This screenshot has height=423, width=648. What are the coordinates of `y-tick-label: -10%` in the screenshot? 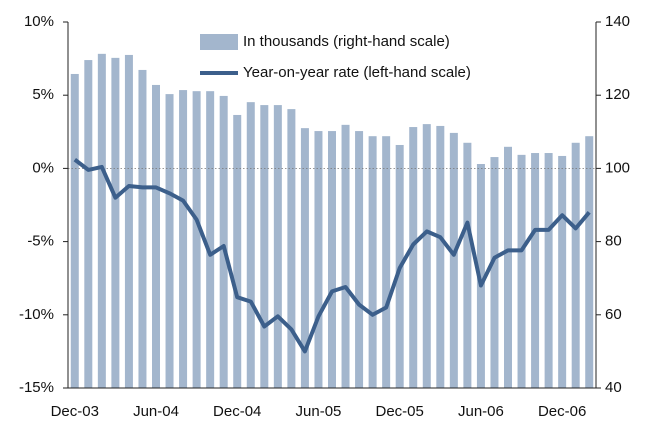 It's located at (36, 314).